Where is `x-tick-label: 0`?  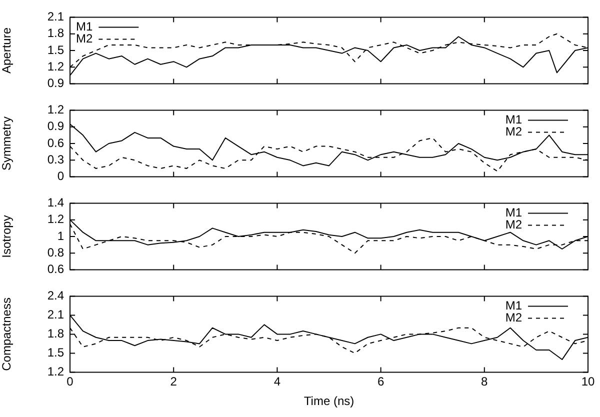 x-tick-label: 0 is located at coordinates (70, 381).